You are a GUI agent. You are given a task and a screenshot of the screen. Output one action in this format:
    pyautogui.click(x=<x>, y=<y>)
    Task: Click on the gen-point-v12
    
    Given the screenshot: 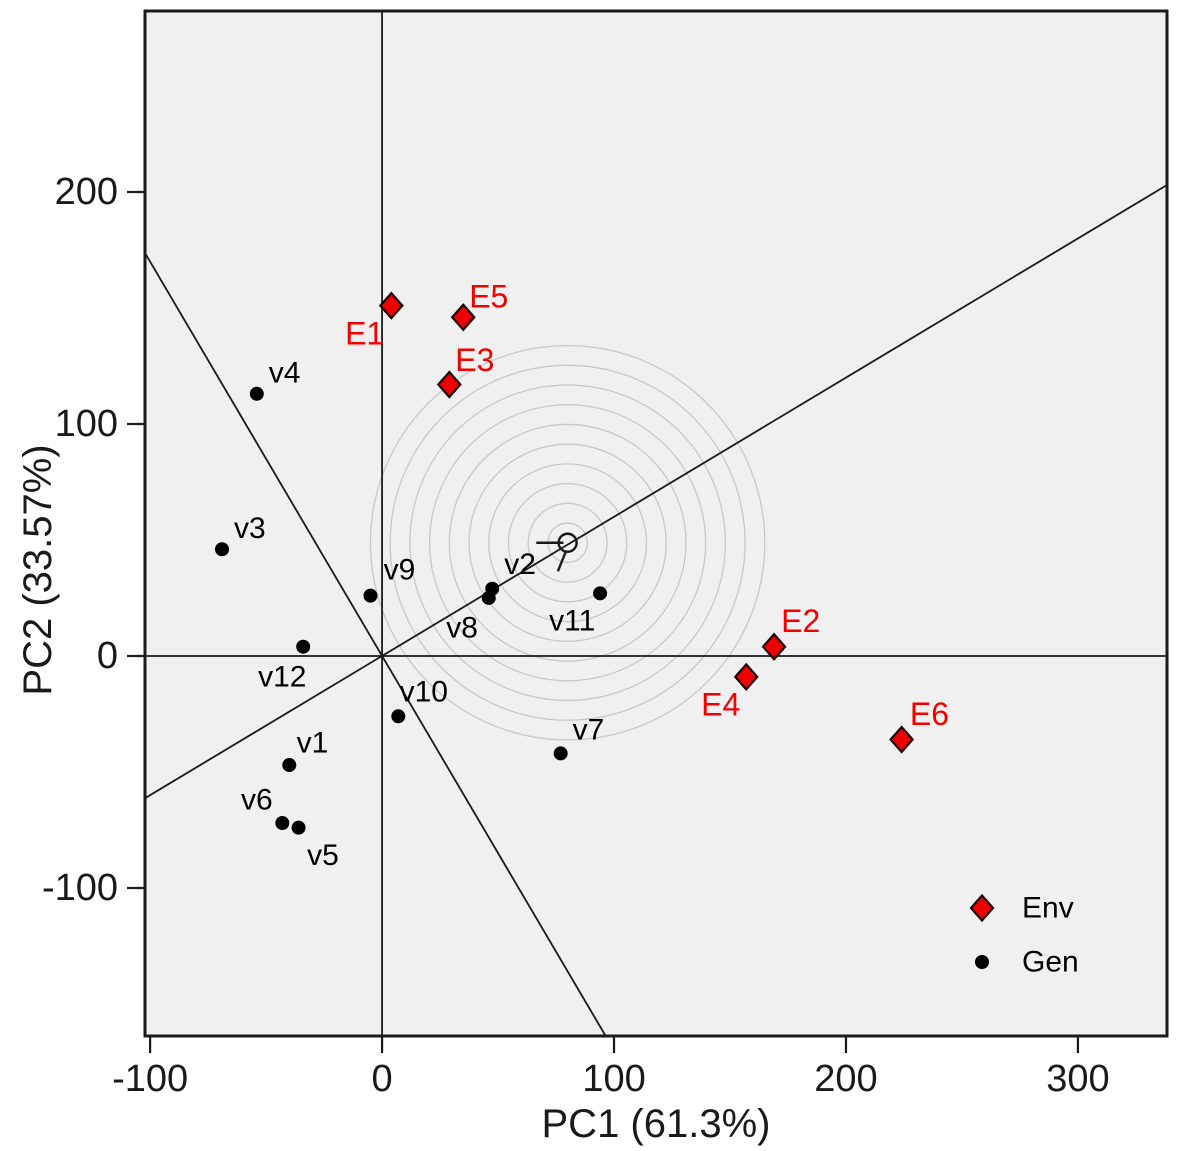 What is the action you would take?
    pyautogui.click(x=303, y=646)
    